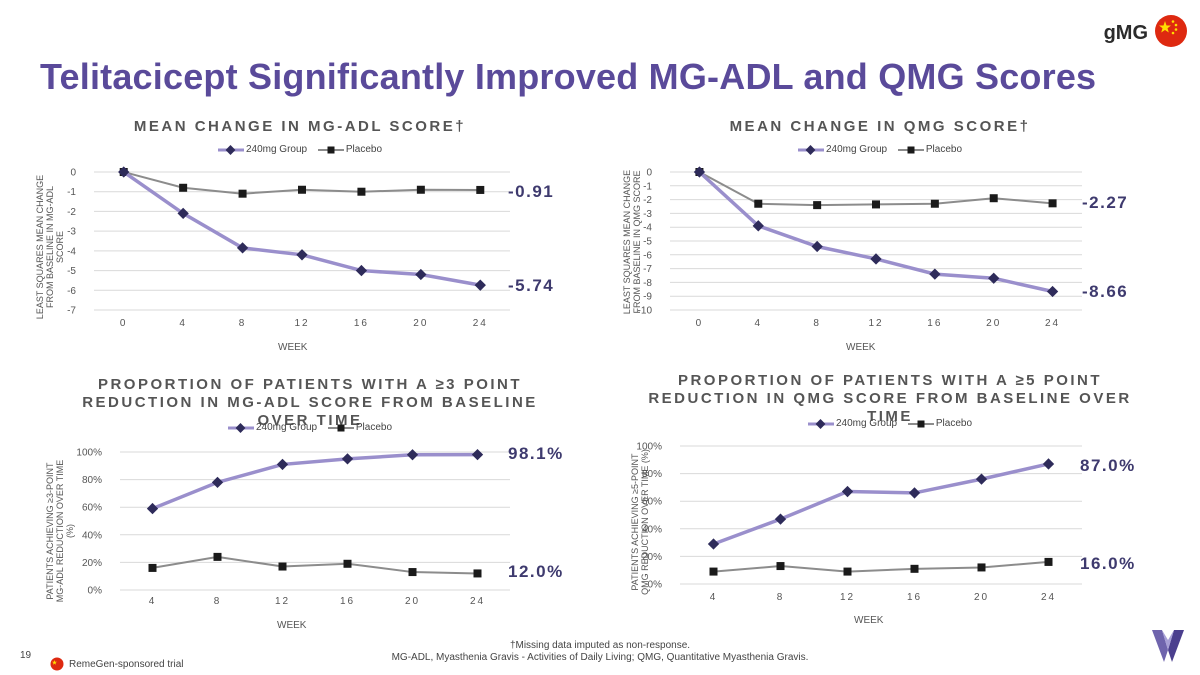  What do you see at coordinates (647, 242) in the screenshot?
I see `y-tick-label: -5` at bounding box center [647, 242].